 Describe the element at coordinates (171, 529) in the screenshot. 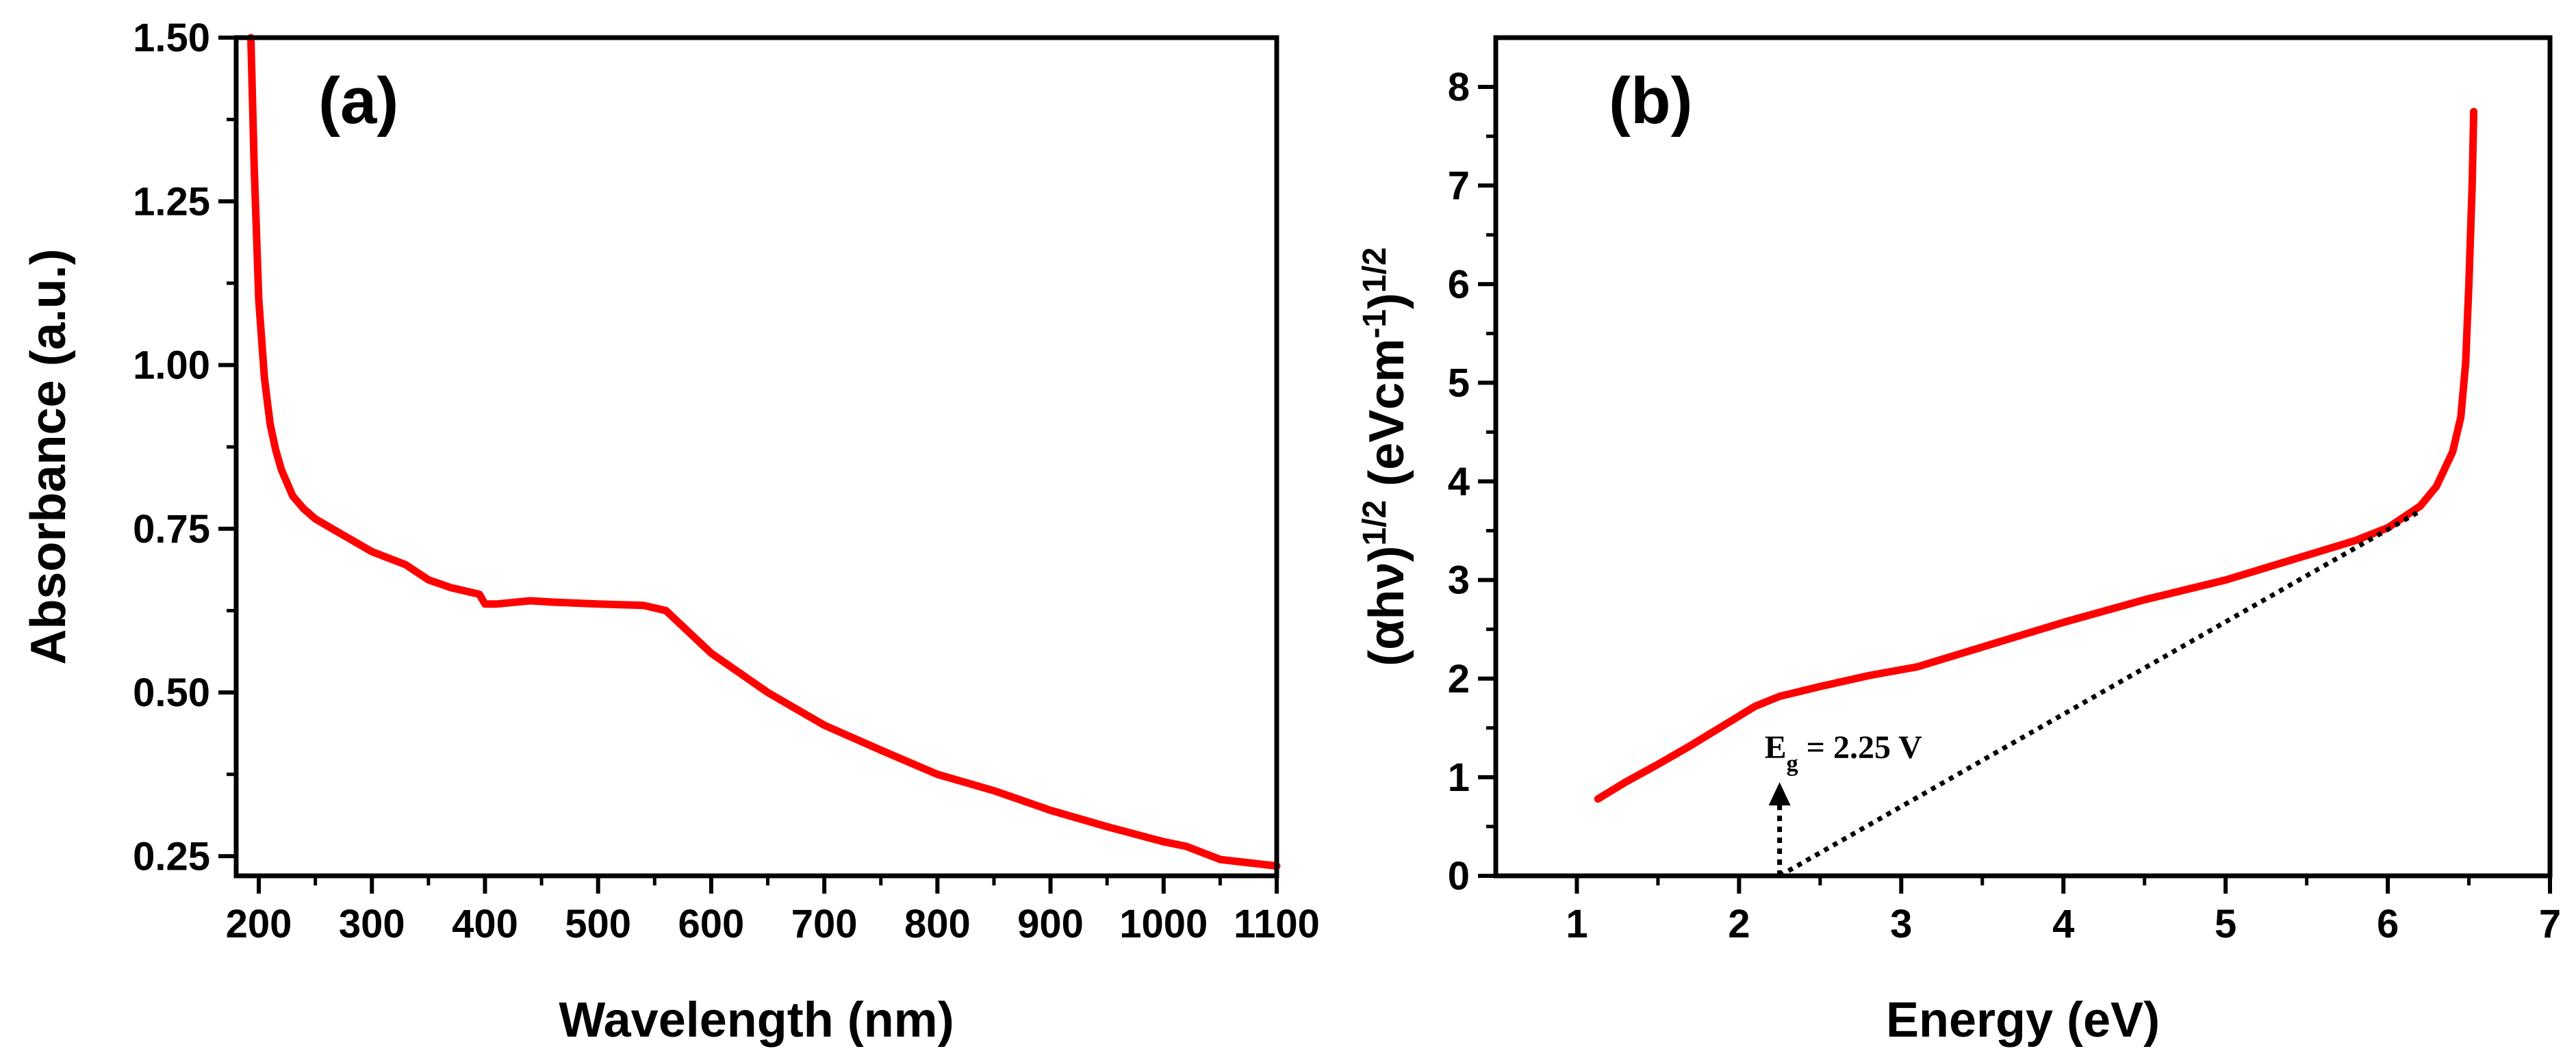

I see `panel-a-y-tick-label: 0.75` at that location.